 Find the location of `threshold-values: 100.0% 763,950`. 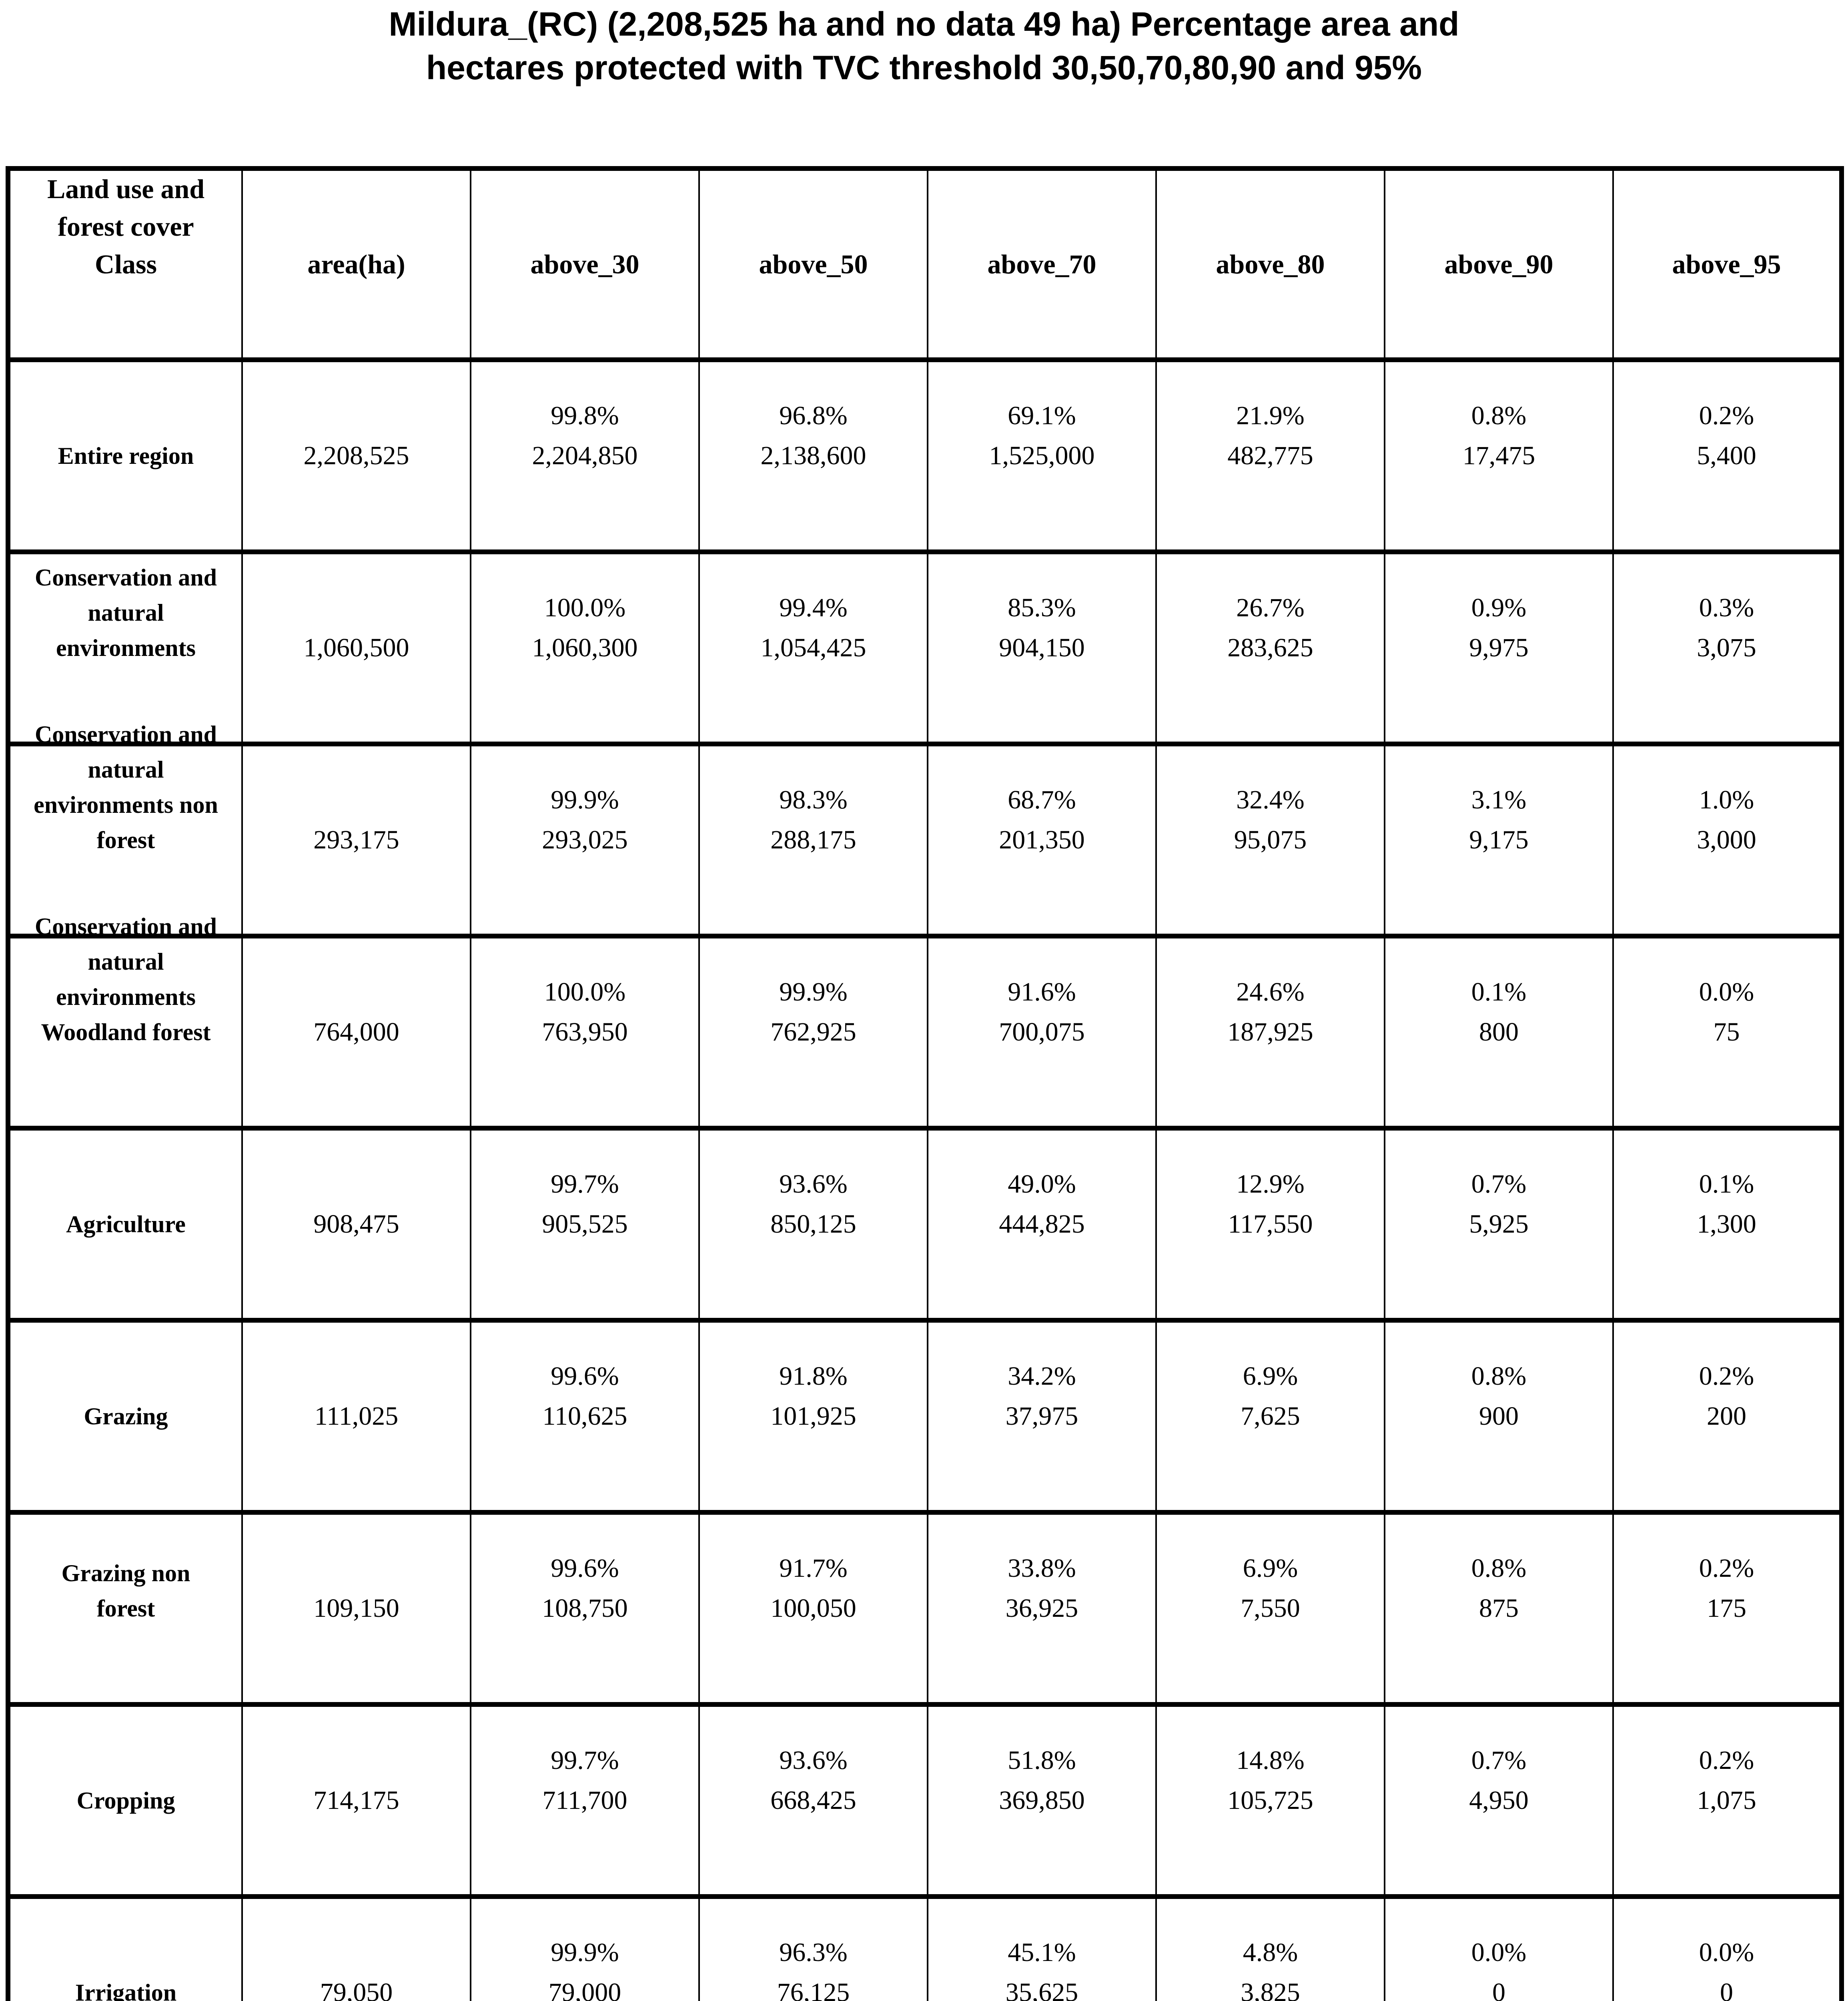

threshold-values: 100.0% 763,950 is located at coordinates (584, 1012).